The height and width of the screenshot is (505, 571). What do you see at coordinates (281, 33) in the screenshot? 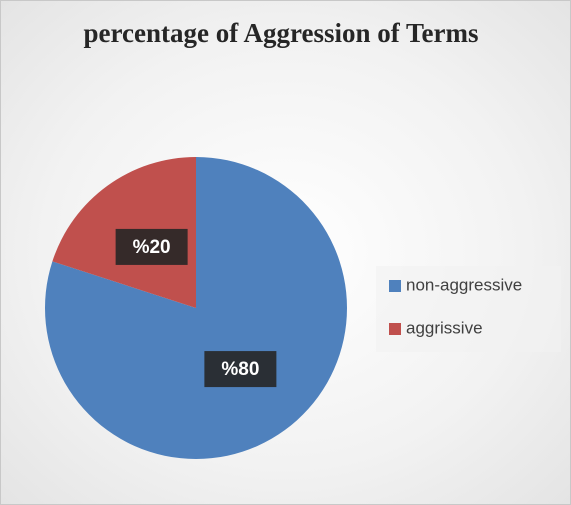
I see `chart-title: percentage of Aggression of Terms` at bounding box center [281, 33].